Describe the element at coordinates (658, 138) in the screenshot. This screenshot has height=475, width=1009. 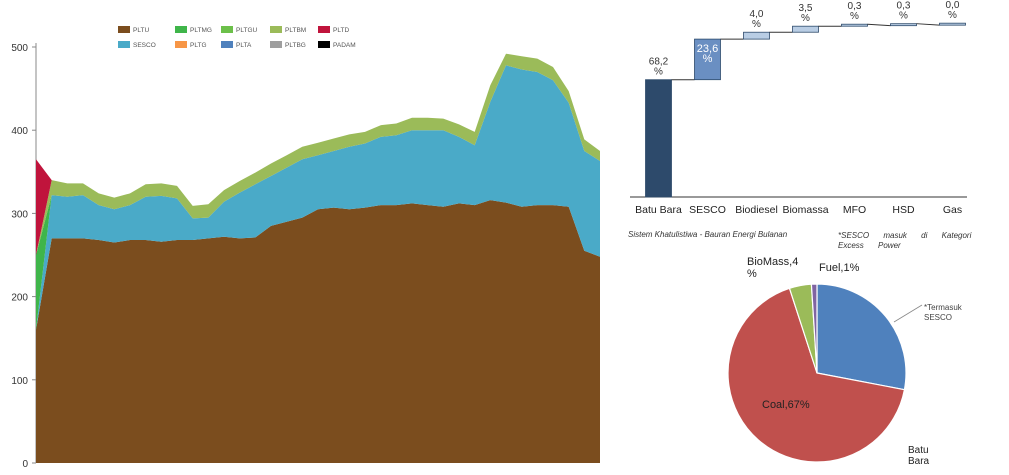
I see `waterfall-bar-batu-bara` at that location.